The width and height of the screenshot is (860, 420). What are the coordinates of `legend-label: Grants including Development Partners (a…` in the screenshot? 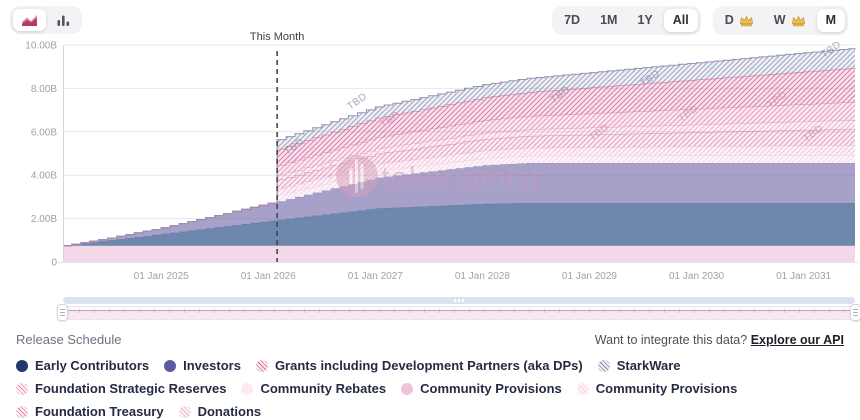 It's located at (428, 365).